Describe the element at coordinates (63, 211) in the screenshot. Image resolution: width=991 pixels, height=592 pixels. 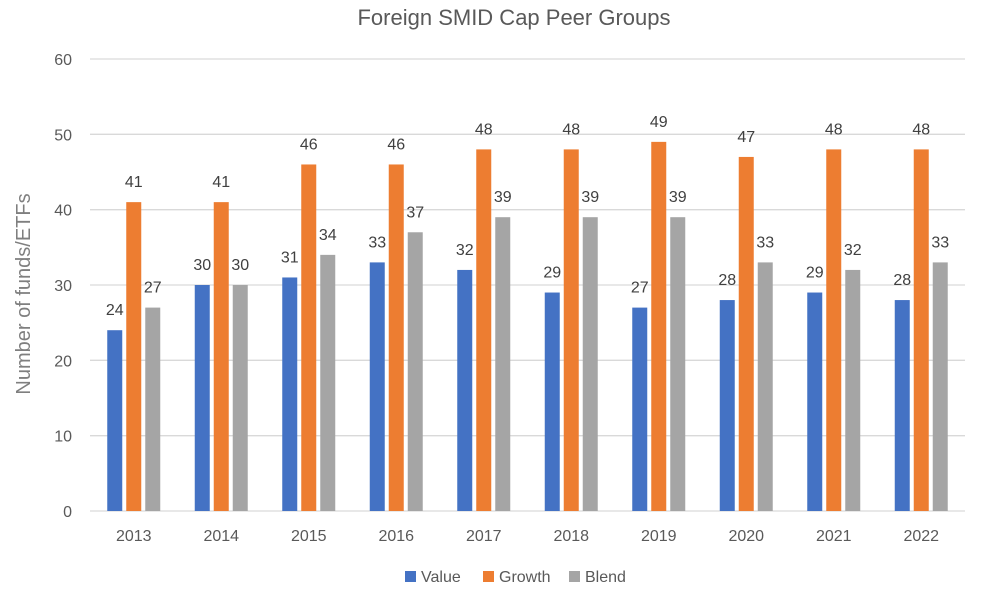
I see `y-tick-label: 40` at that location.